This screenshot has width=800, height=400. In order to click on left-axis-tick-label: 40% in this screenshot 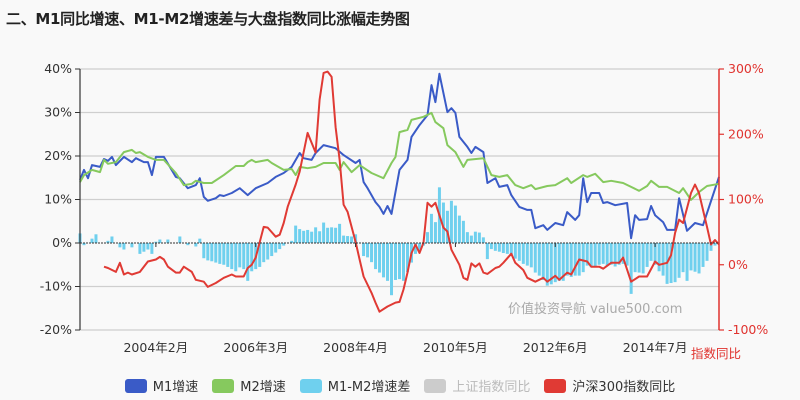, I will do `click(58, 68)`.